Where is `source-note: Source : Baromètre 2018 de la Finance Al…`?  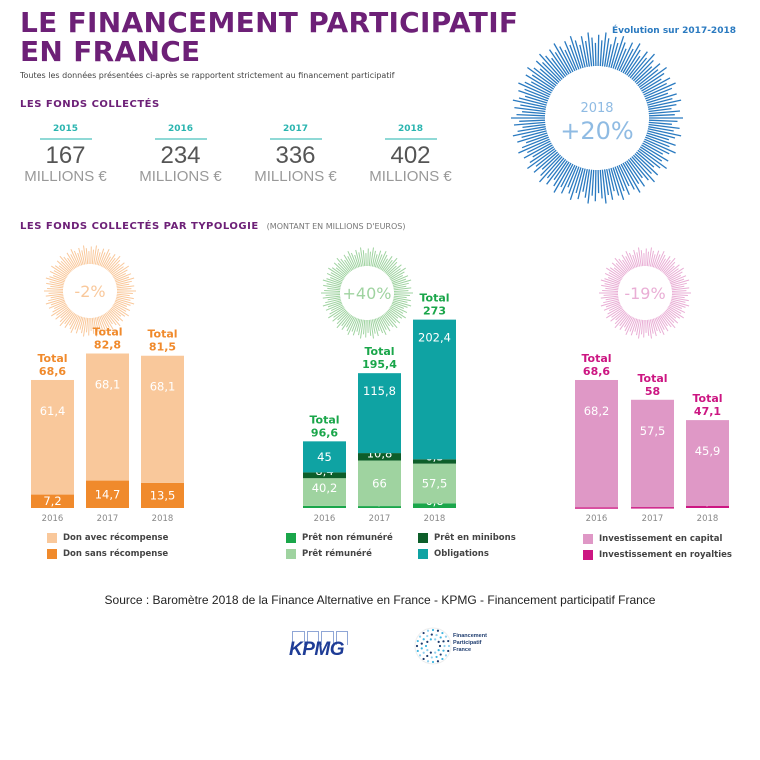
source-note: Source : Baromètre 2018 de la Finance Al… is located at coordinates (380, 600).